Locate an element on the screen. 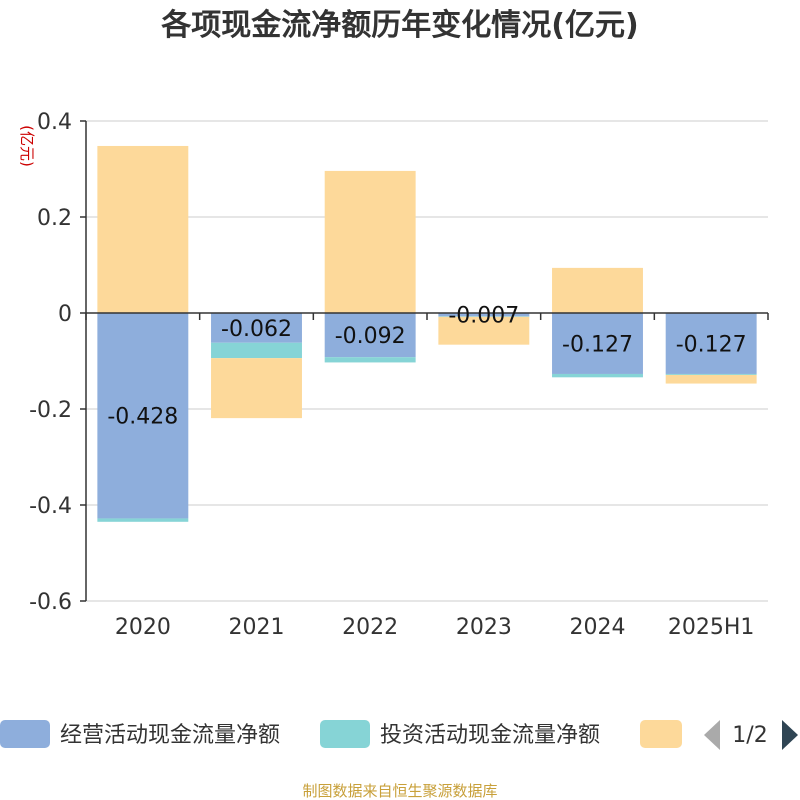 Image resolution: width=800 pixels, height=800 pixels. bar-2-2021 is located at coordinates (256, 350).